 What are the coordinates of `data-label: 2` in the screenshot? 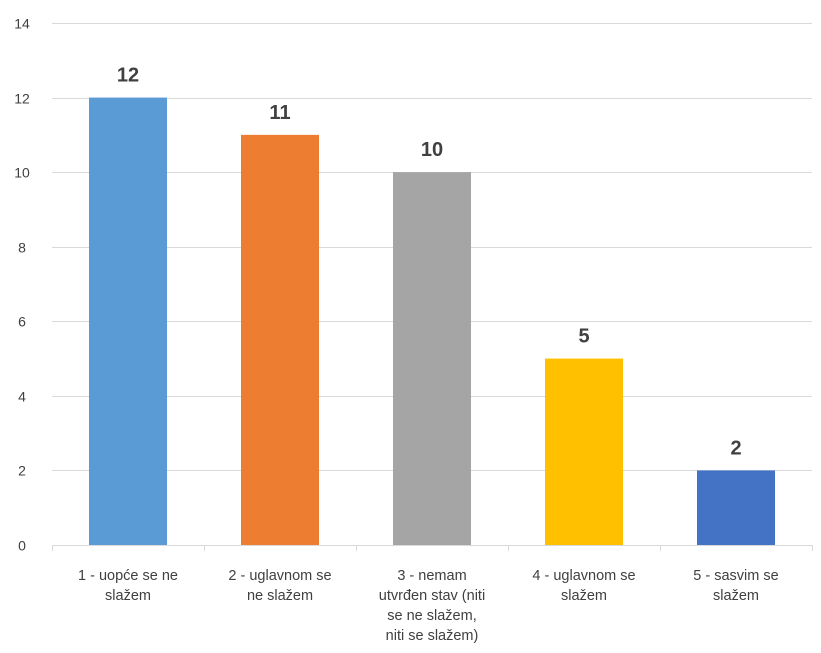 It's located at (735, 448).